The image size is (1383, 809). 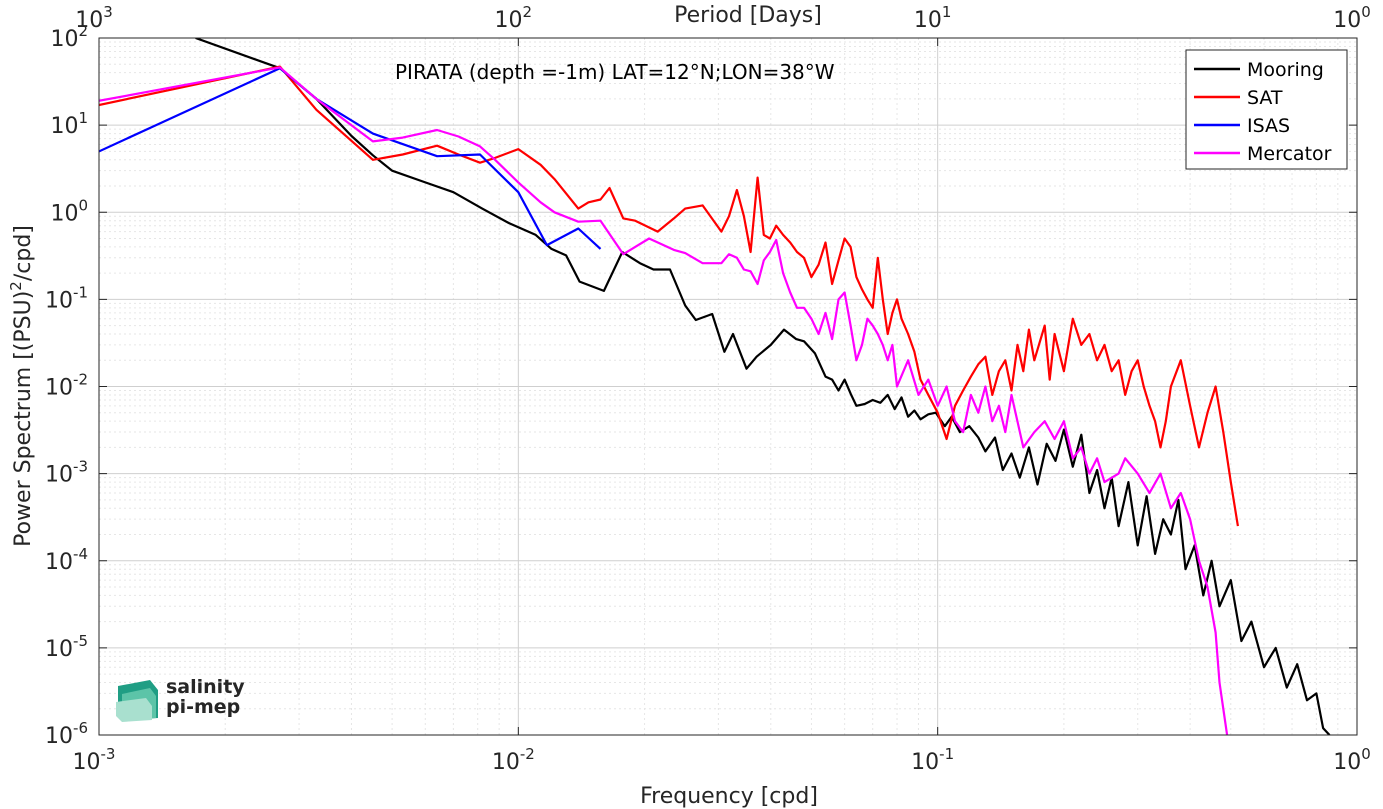 I want to click on y-tick-label: 10¹, so click(x=69, y=124).